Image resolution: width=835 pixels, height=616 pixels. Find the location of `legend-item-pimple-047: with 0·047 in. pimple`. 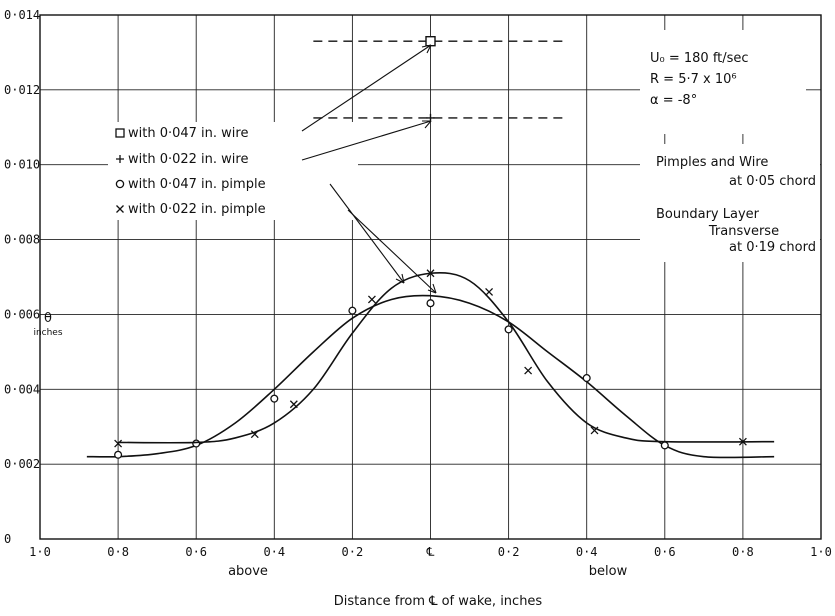

legend-item-pimple-047: with 0·047 in. pimple is located at coordinates (190, 184).